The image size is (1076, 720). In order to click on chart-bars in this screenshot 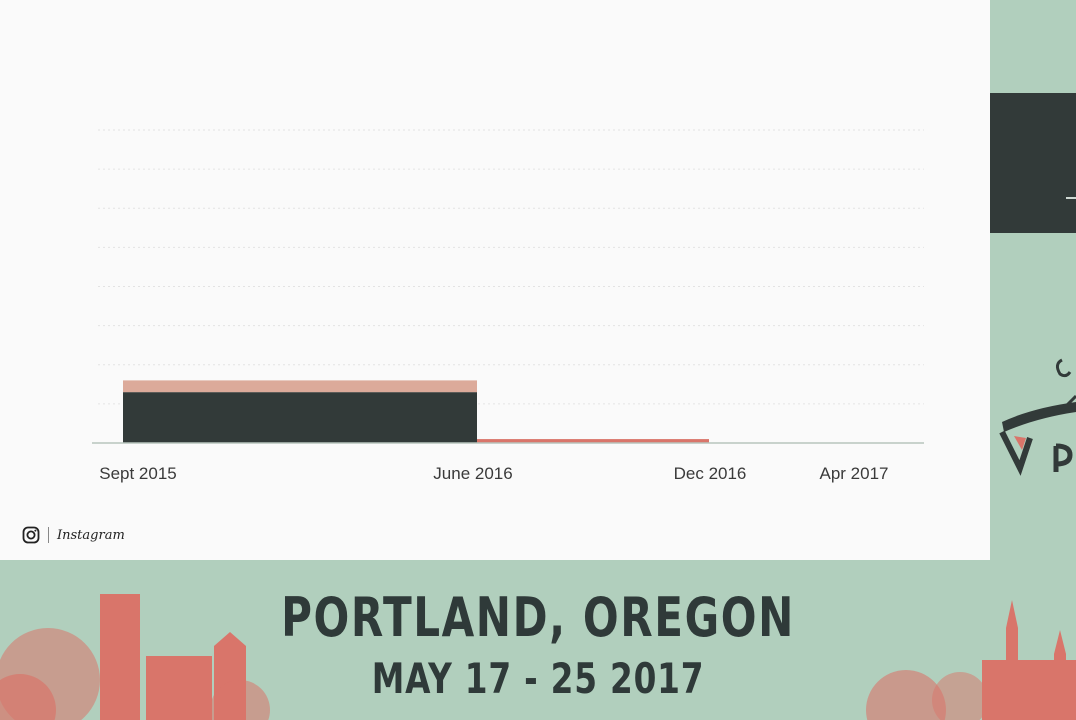, I will do `click(416, 411)`.